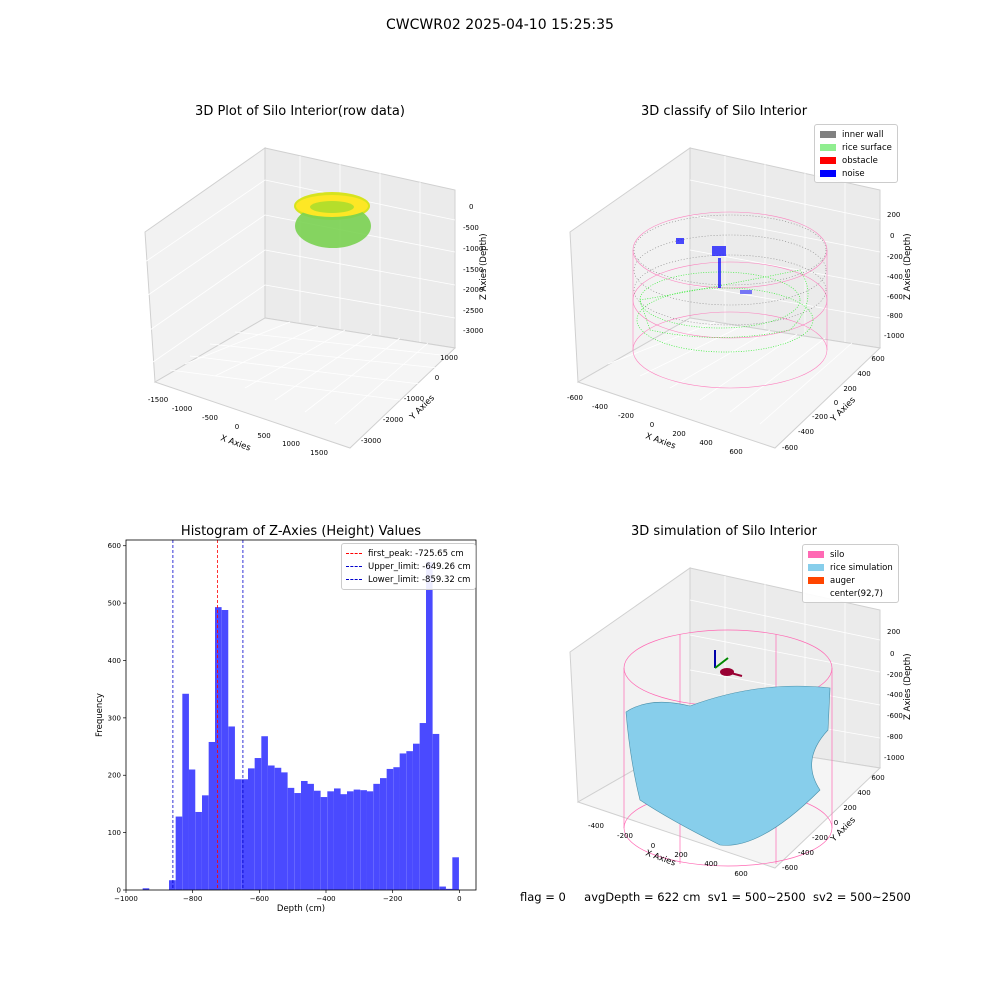 The image size is (1000, 1000). What do you see at coordinates (392, 899) in the screenshot?
I see `histogram-xtick-label: −200` at bounding box center [392, 899].